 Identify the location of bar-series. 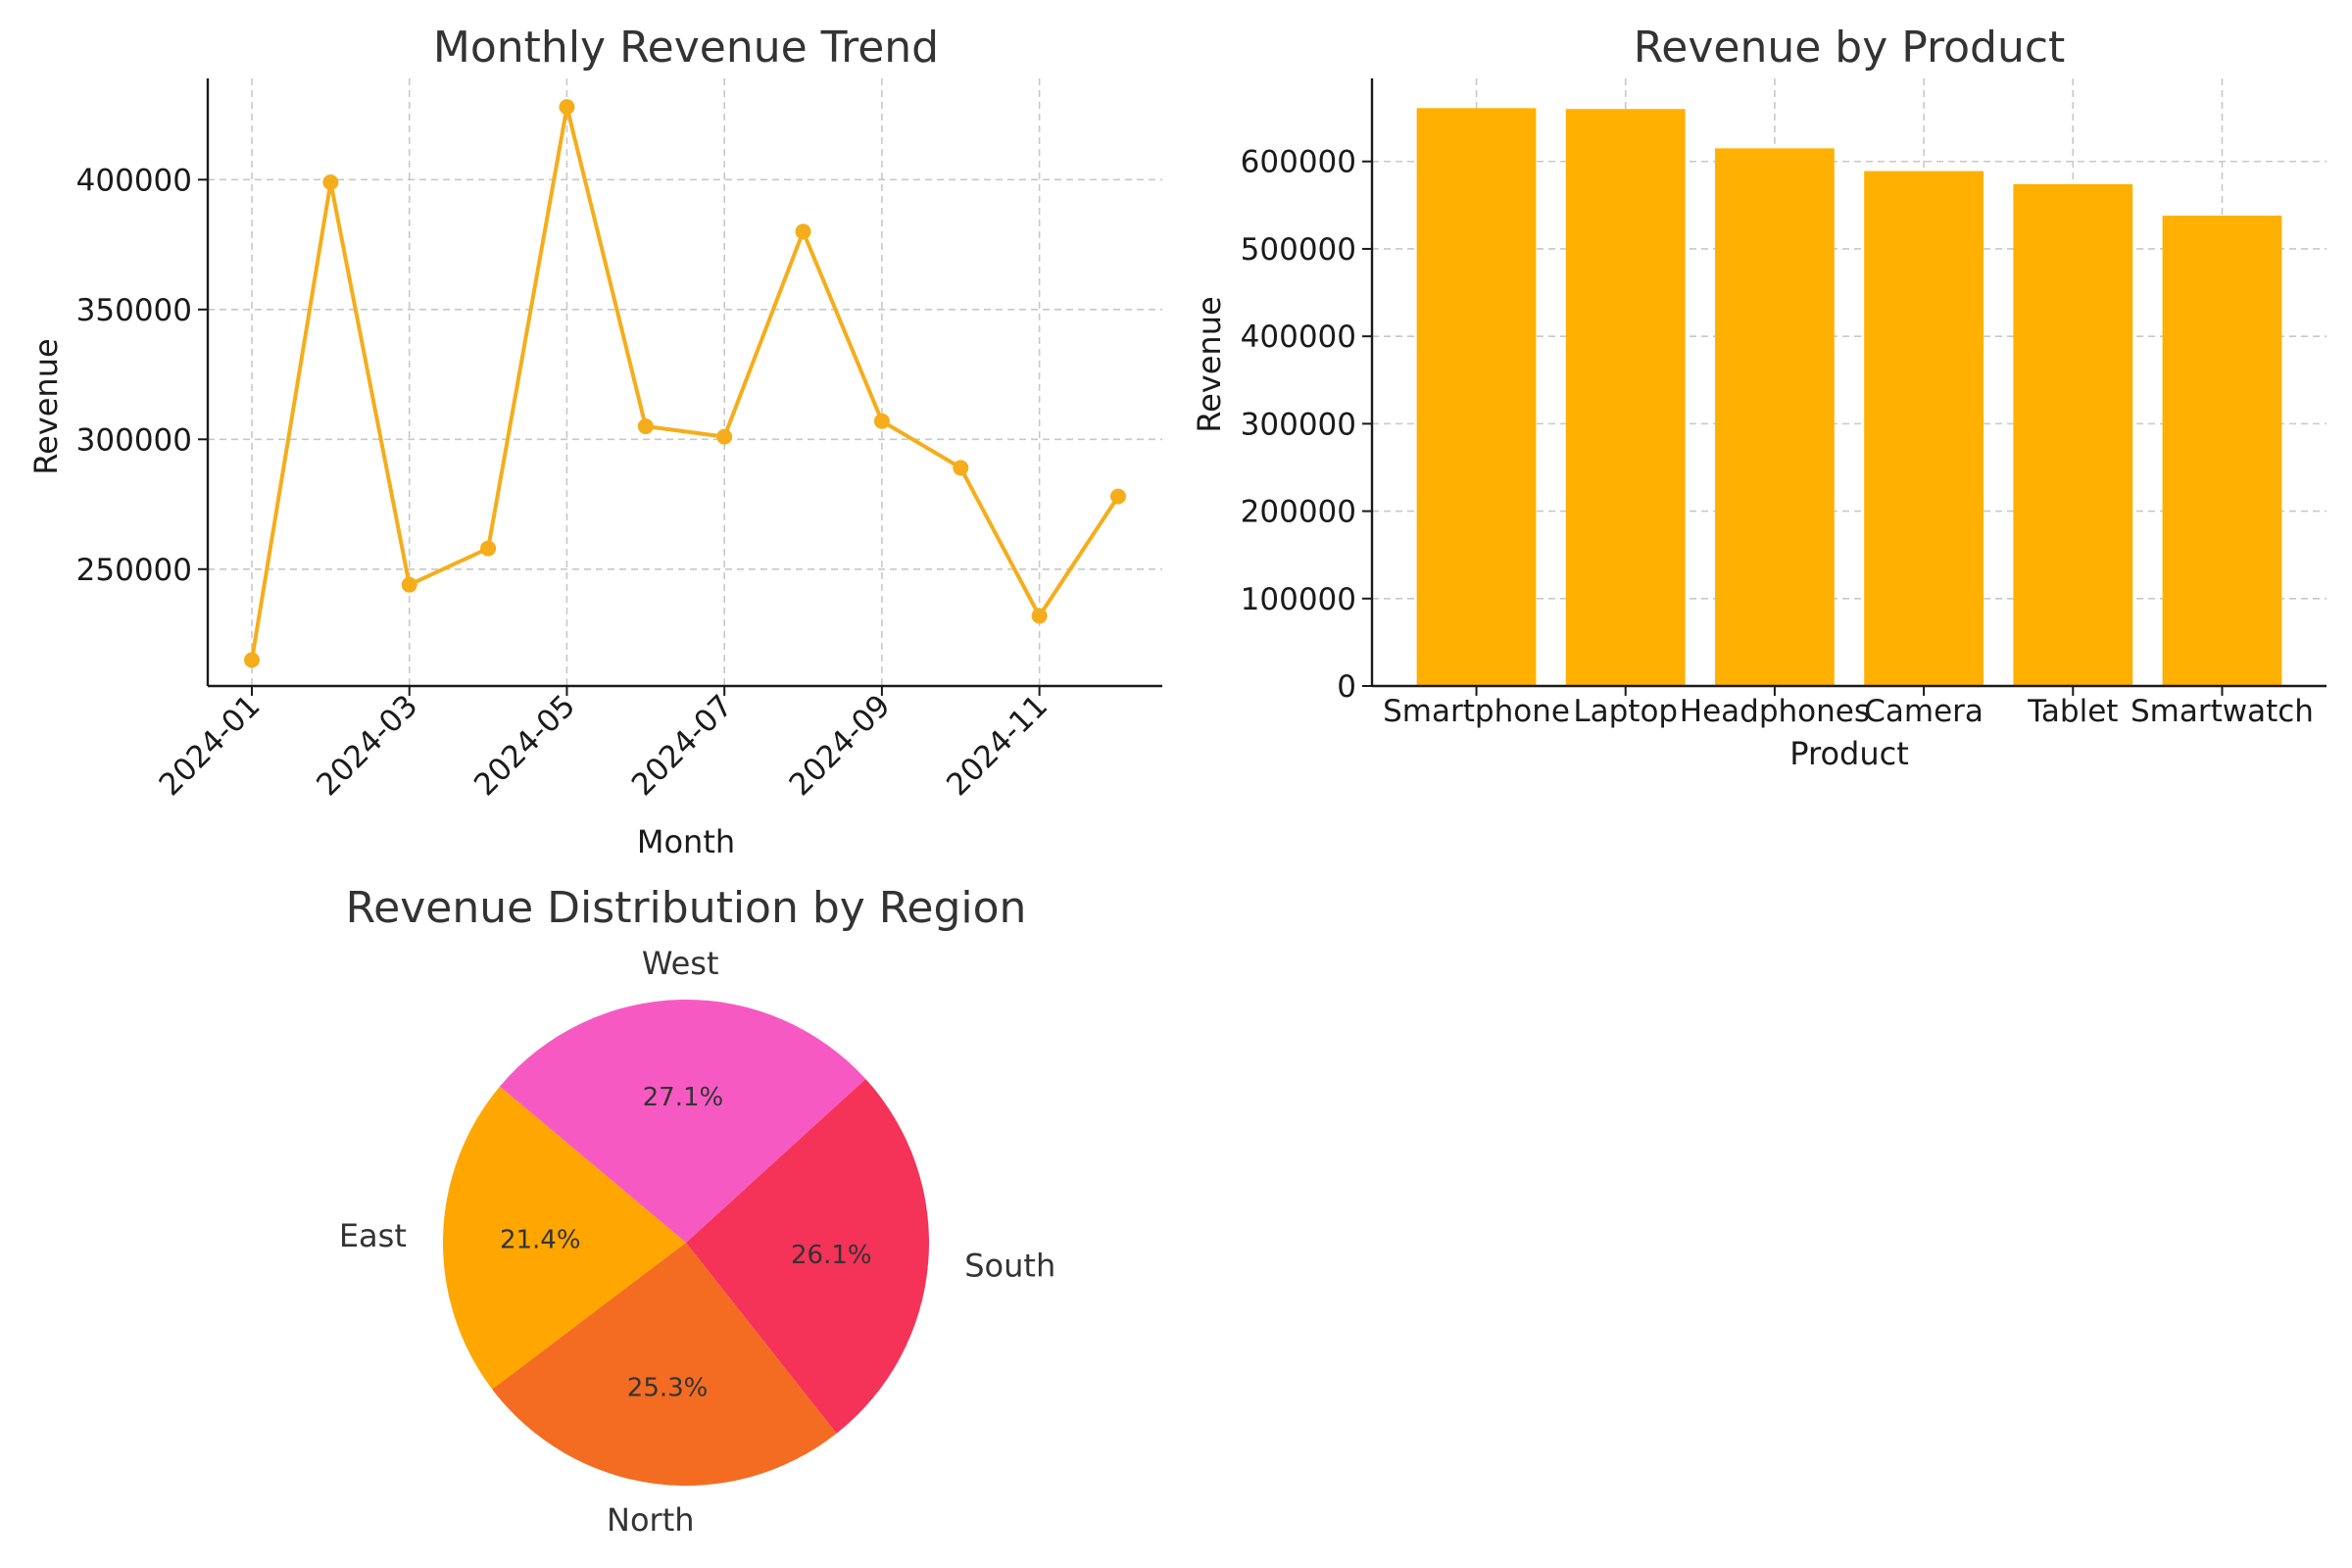
(1849, 397).